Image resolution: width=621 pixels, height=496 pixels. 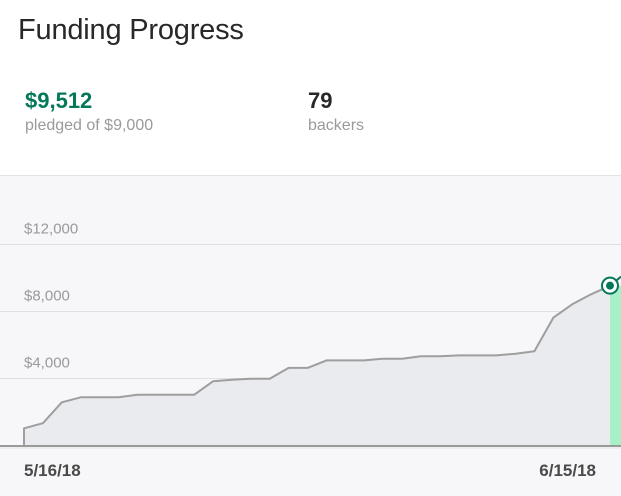 What do you see at coordinates (131, 30) in the screenshot?
I see `page-title: Funding Progress` at bounding box center [131, 30].